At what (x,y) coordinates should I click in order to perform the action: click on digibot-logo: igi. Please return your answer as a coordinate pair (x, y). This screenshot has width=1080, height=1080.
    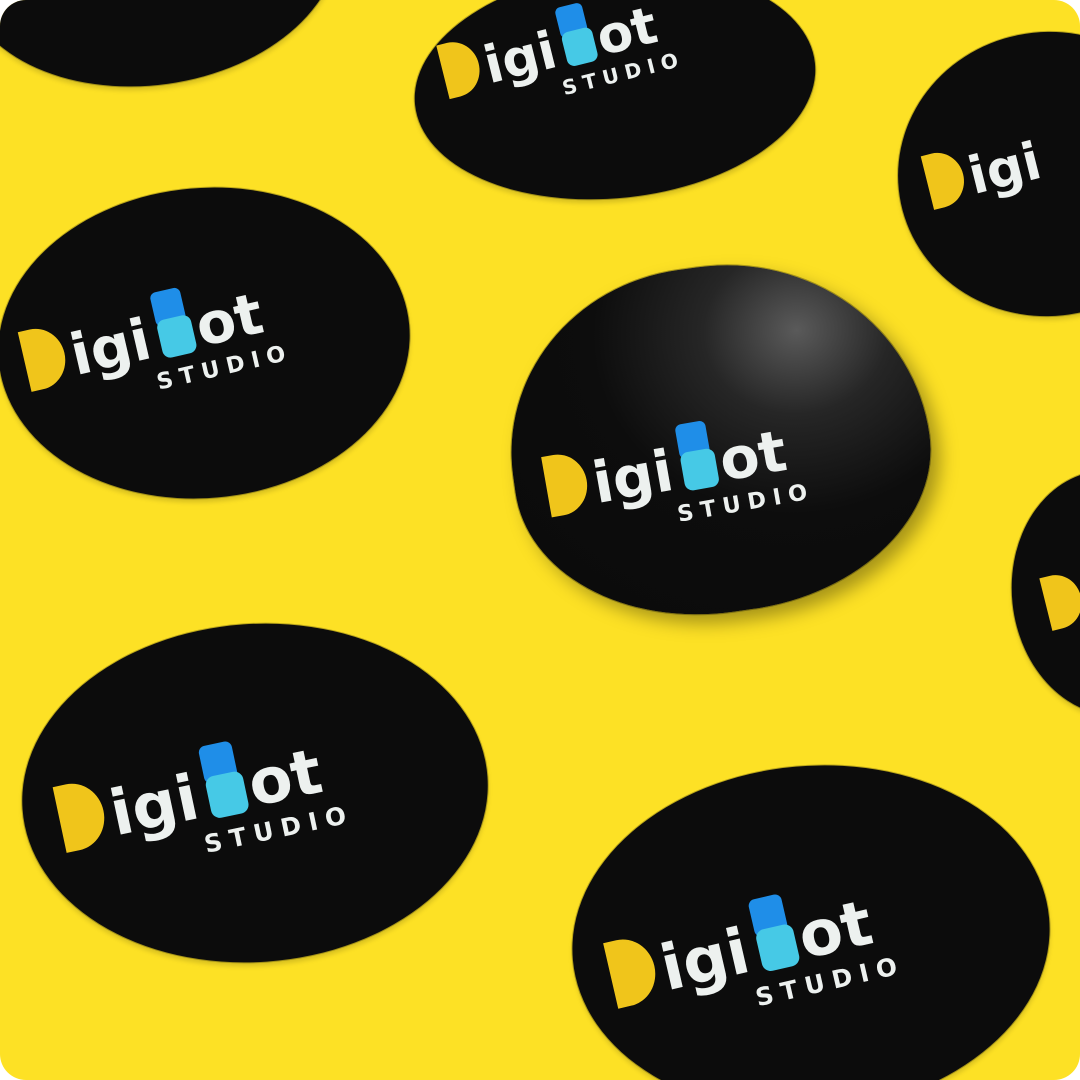
    Looking at the image, I should click on (983, 170).